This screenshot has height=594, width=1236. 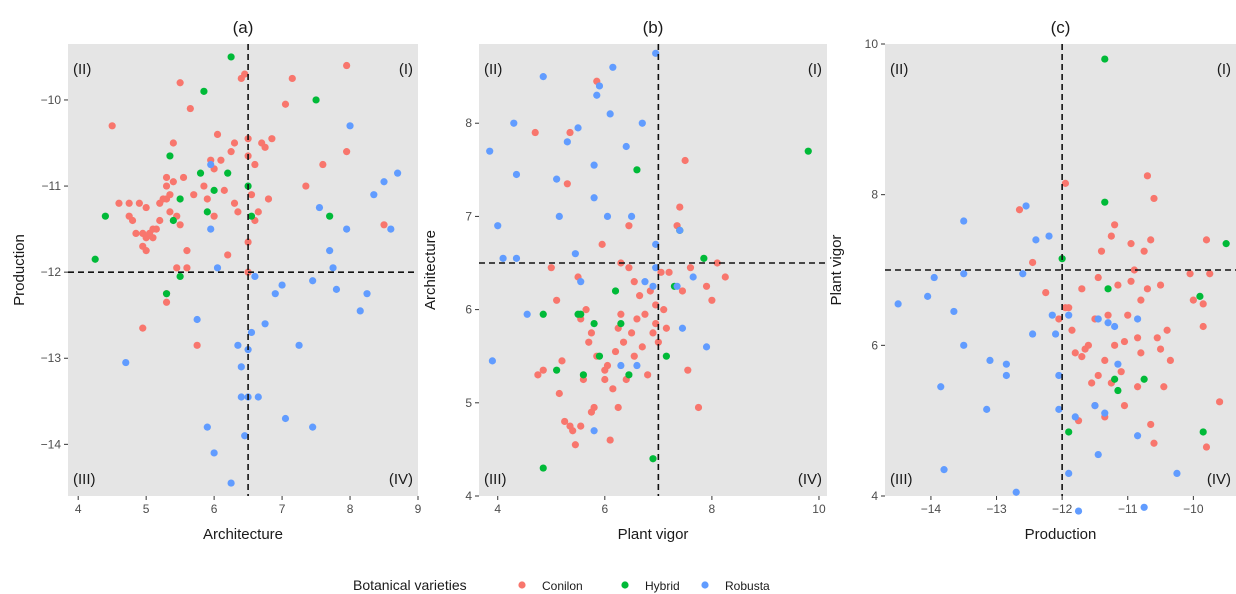 I want to click on legend-key-hybrid, so click(x=625, y=585).